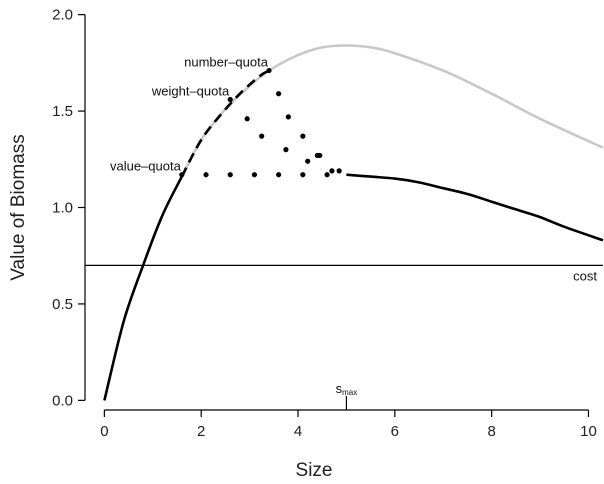  I want to click on smax-symbol: s, so click(339, 388).